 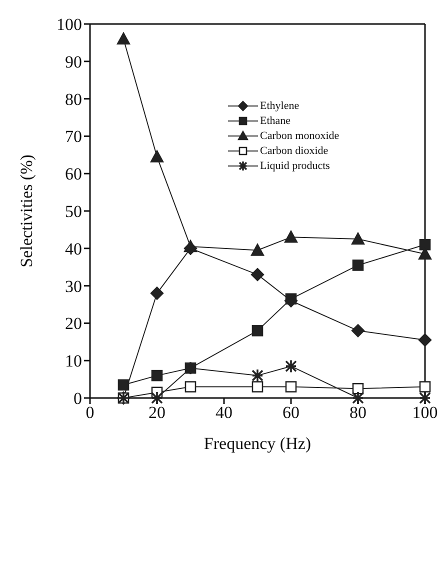 What do you see at coordinates (73, 62) in the screenshot?
I see `y-tick-label: 90` at bounding box center [73, 62].